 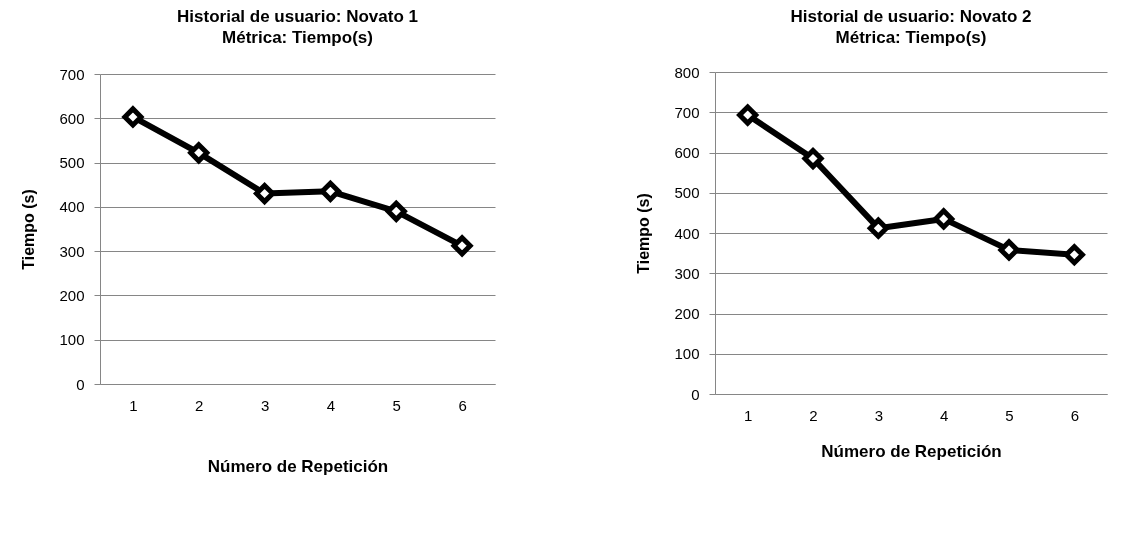 I want to click on chart-title: Historial de usuario: Novato 2 Métrica: Tiempo(s), so click(x=911, y=27).